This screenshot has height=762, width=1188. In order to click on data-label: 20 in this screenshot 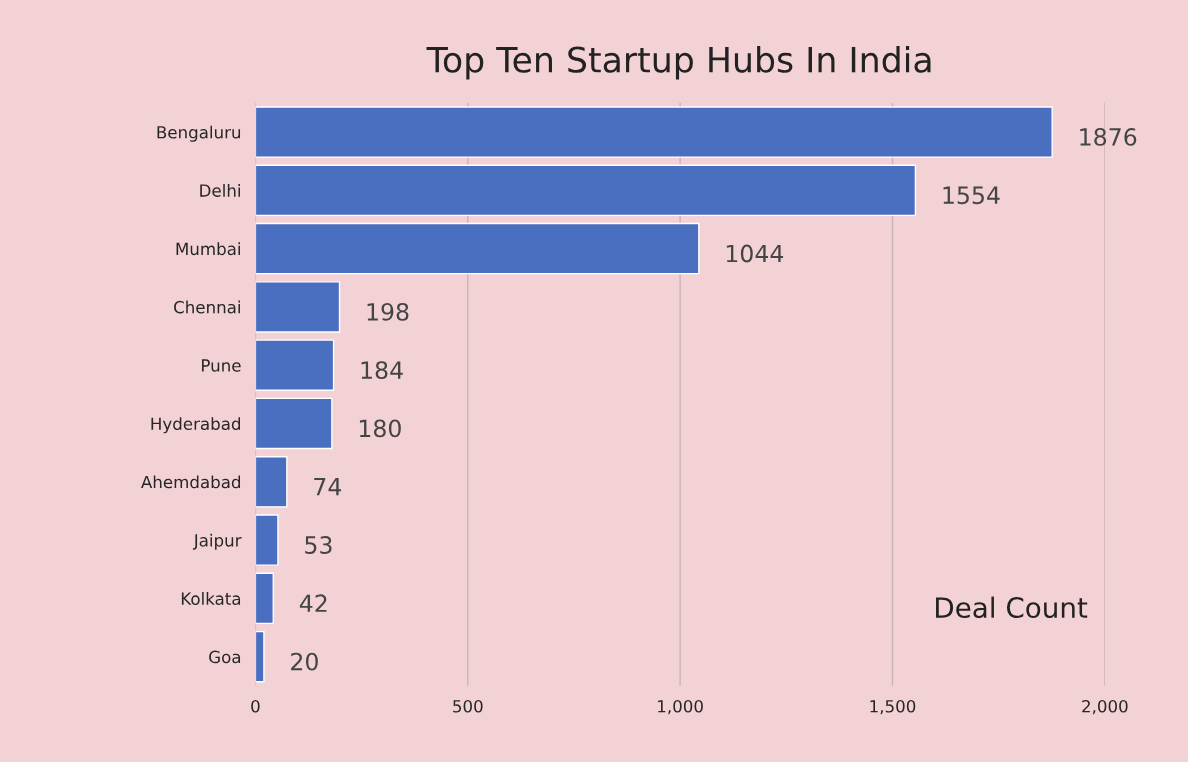, I will do `click(304, 661)`.